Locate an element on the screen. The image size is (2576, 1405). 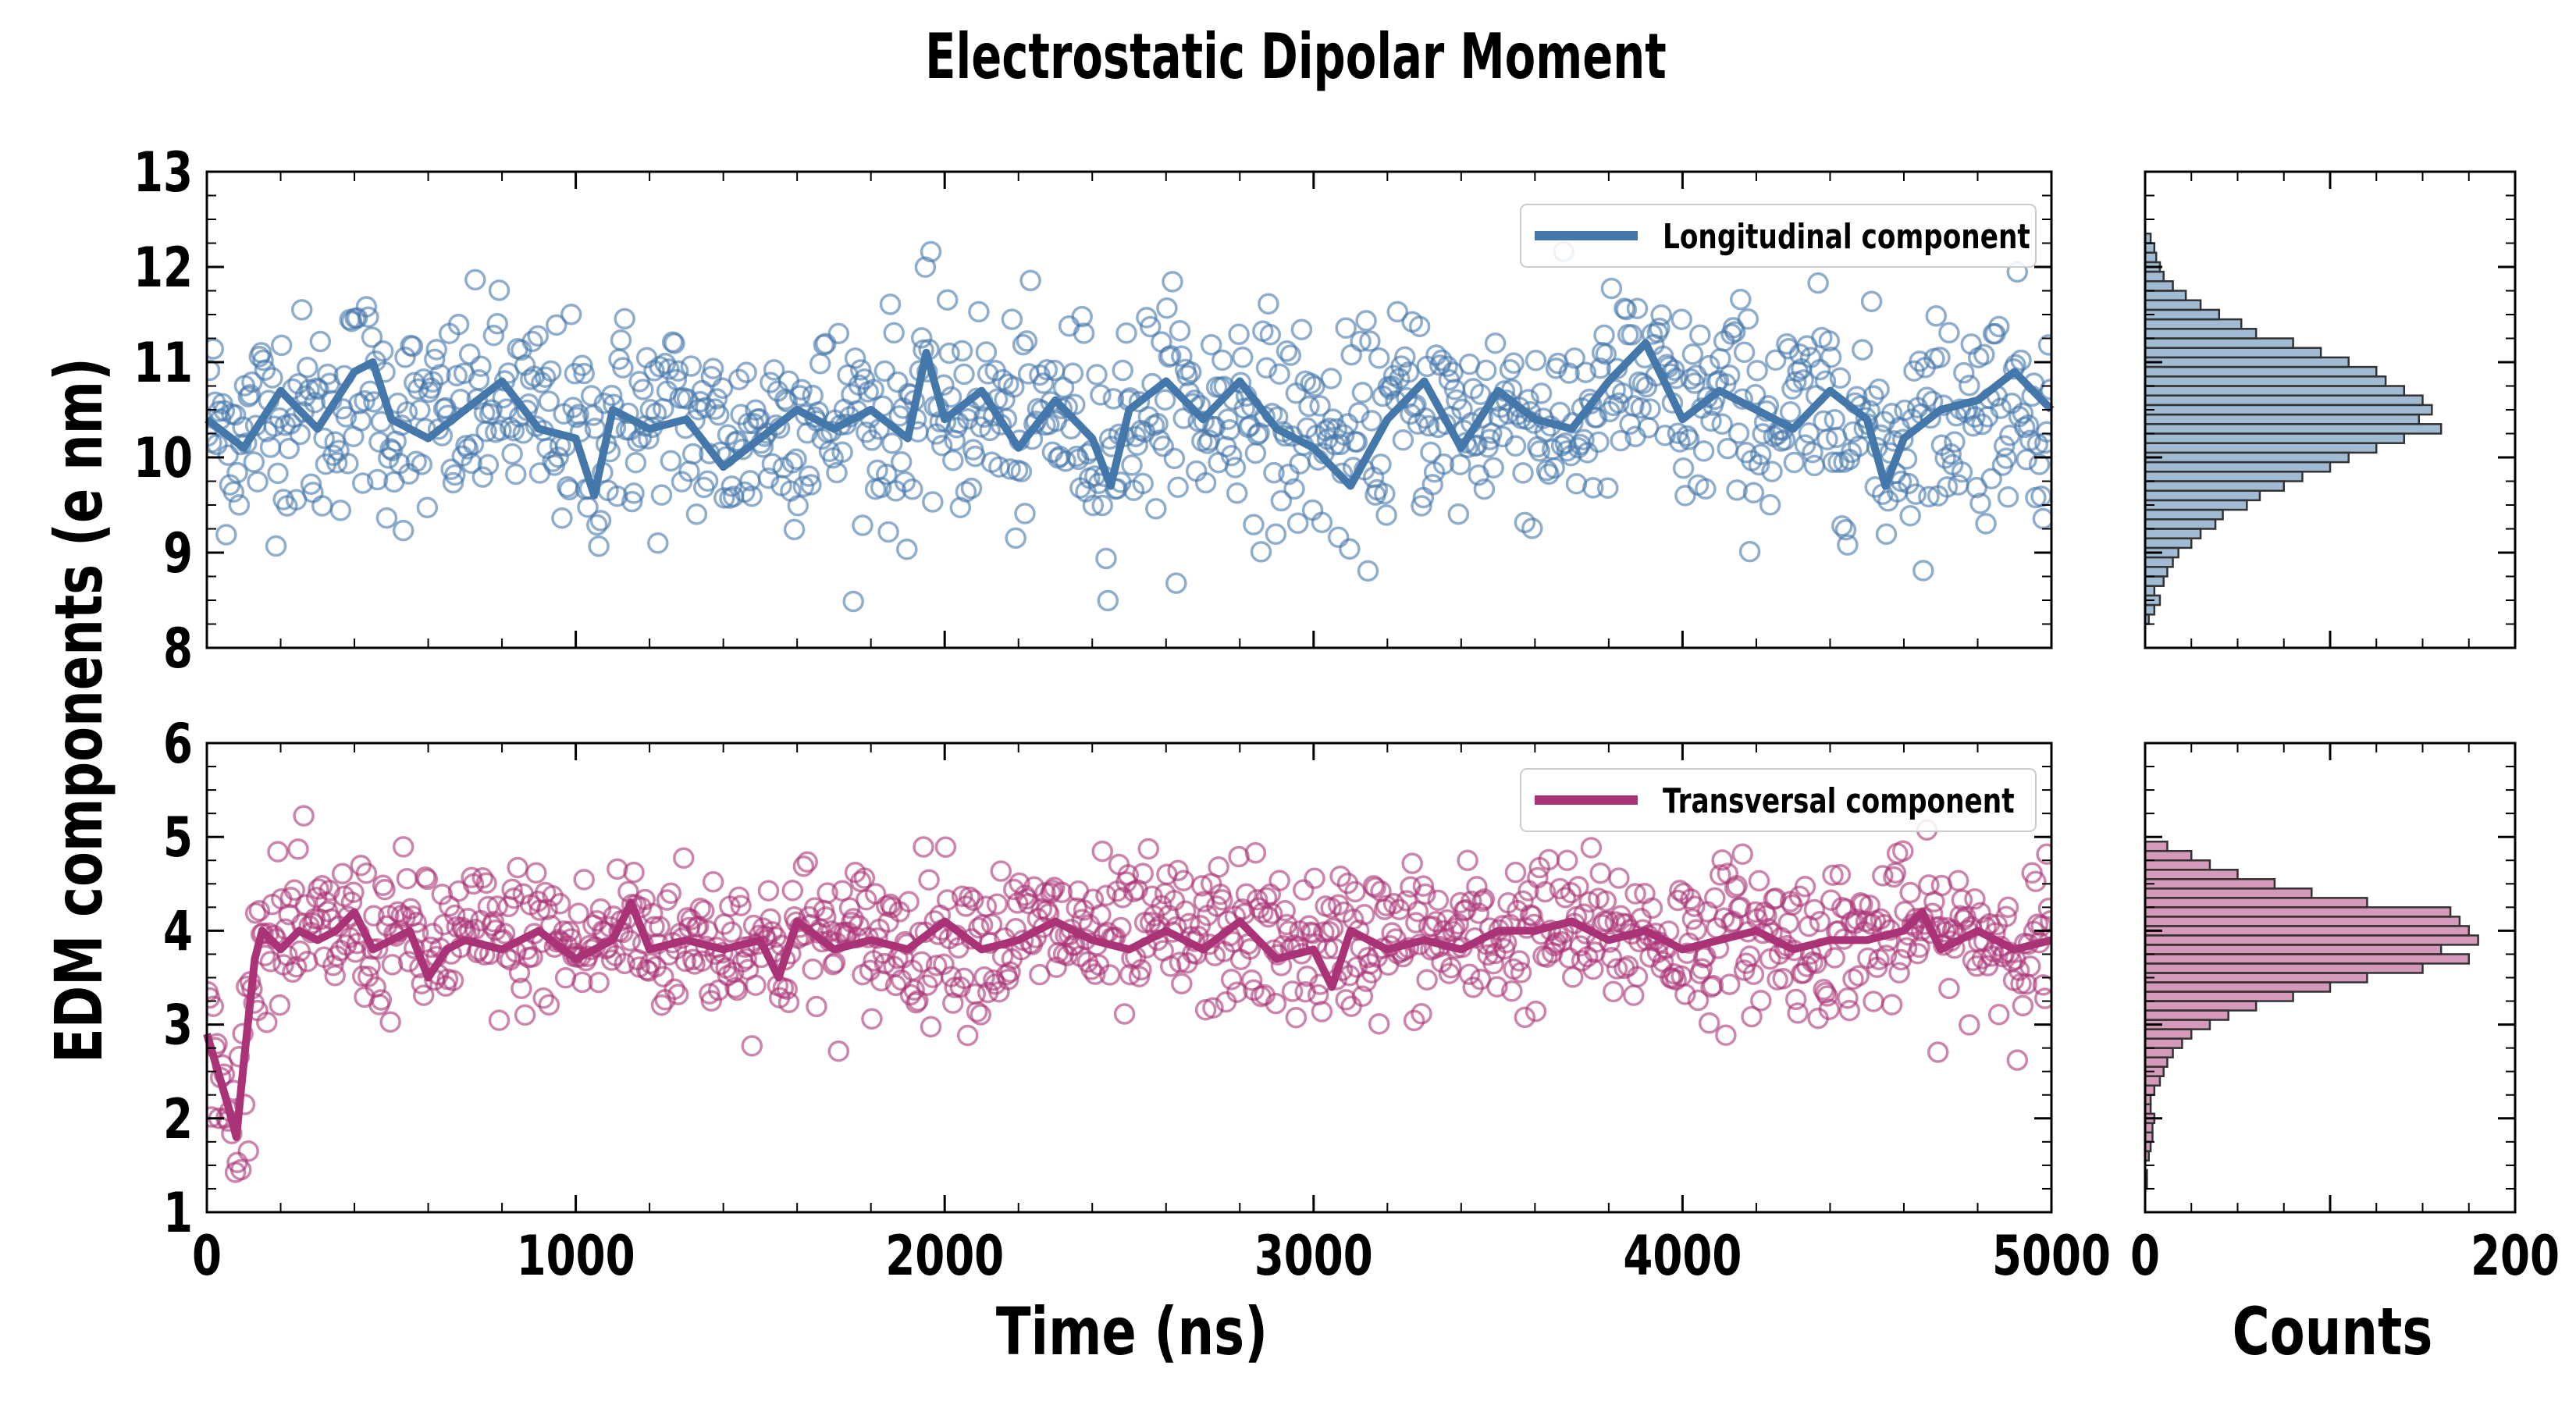
y-tick-label: 3 is located at coordinates (178, 1025).